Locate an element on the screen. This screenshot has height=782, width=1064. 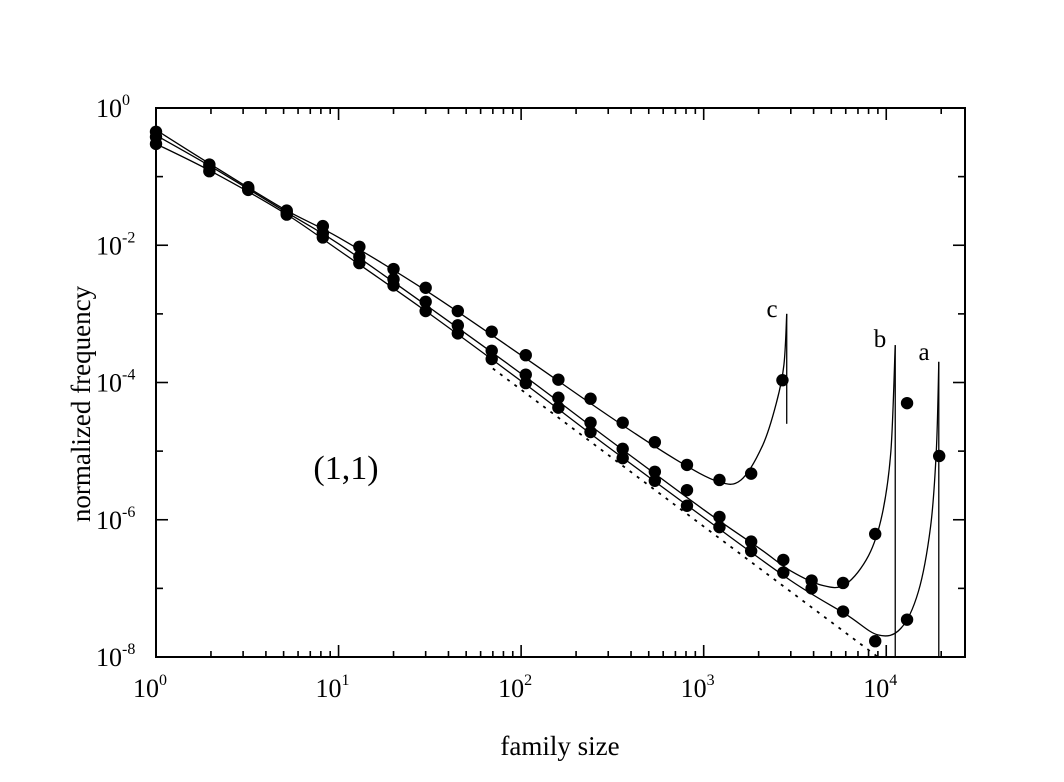
y-tick-label: 10⁻⁶ is located at coordinates (115, 519).